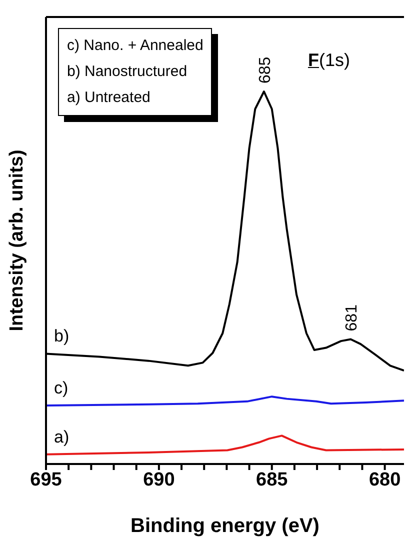  What do you see at coordinates (135, 46) in the screenshot?
I see `text: c) Nano. + Annealed` at bounding box center [135, 46].